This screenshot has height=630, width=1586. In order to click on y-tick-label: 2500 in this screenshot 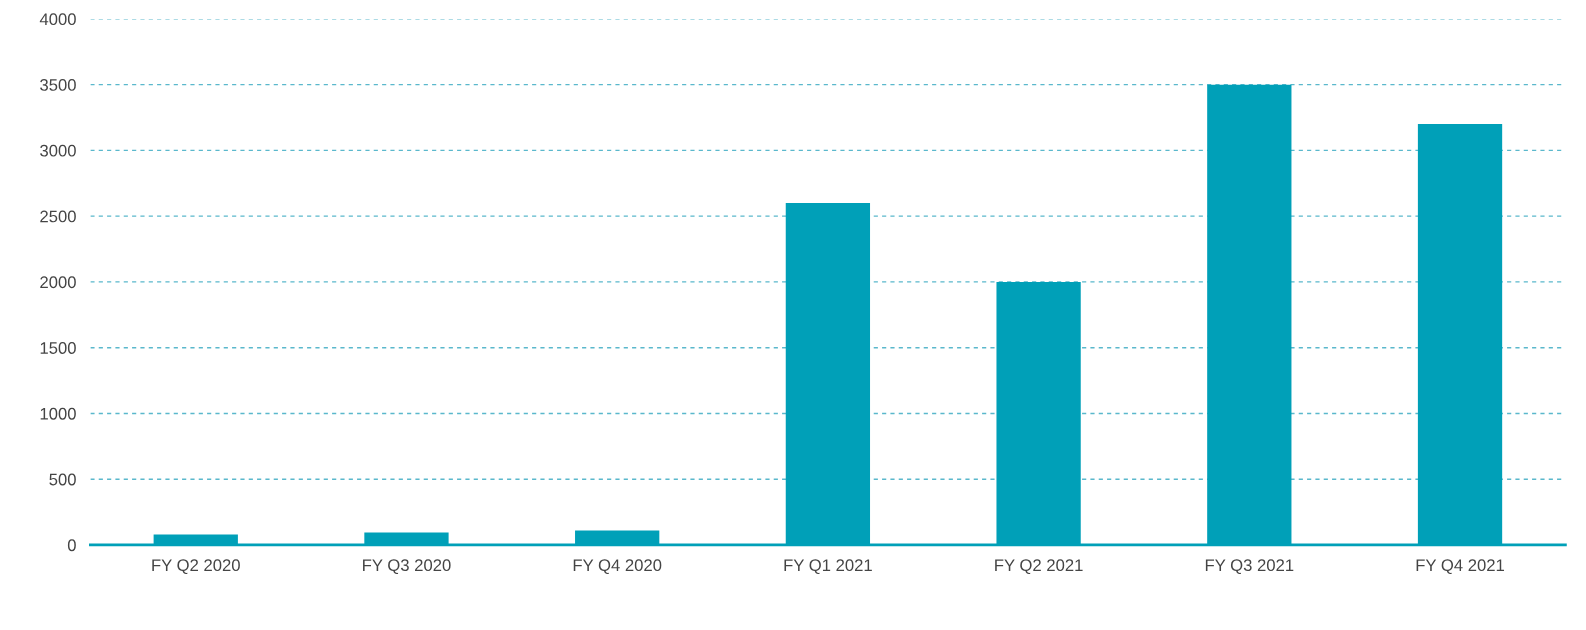, I will do `click(58, 216)`.